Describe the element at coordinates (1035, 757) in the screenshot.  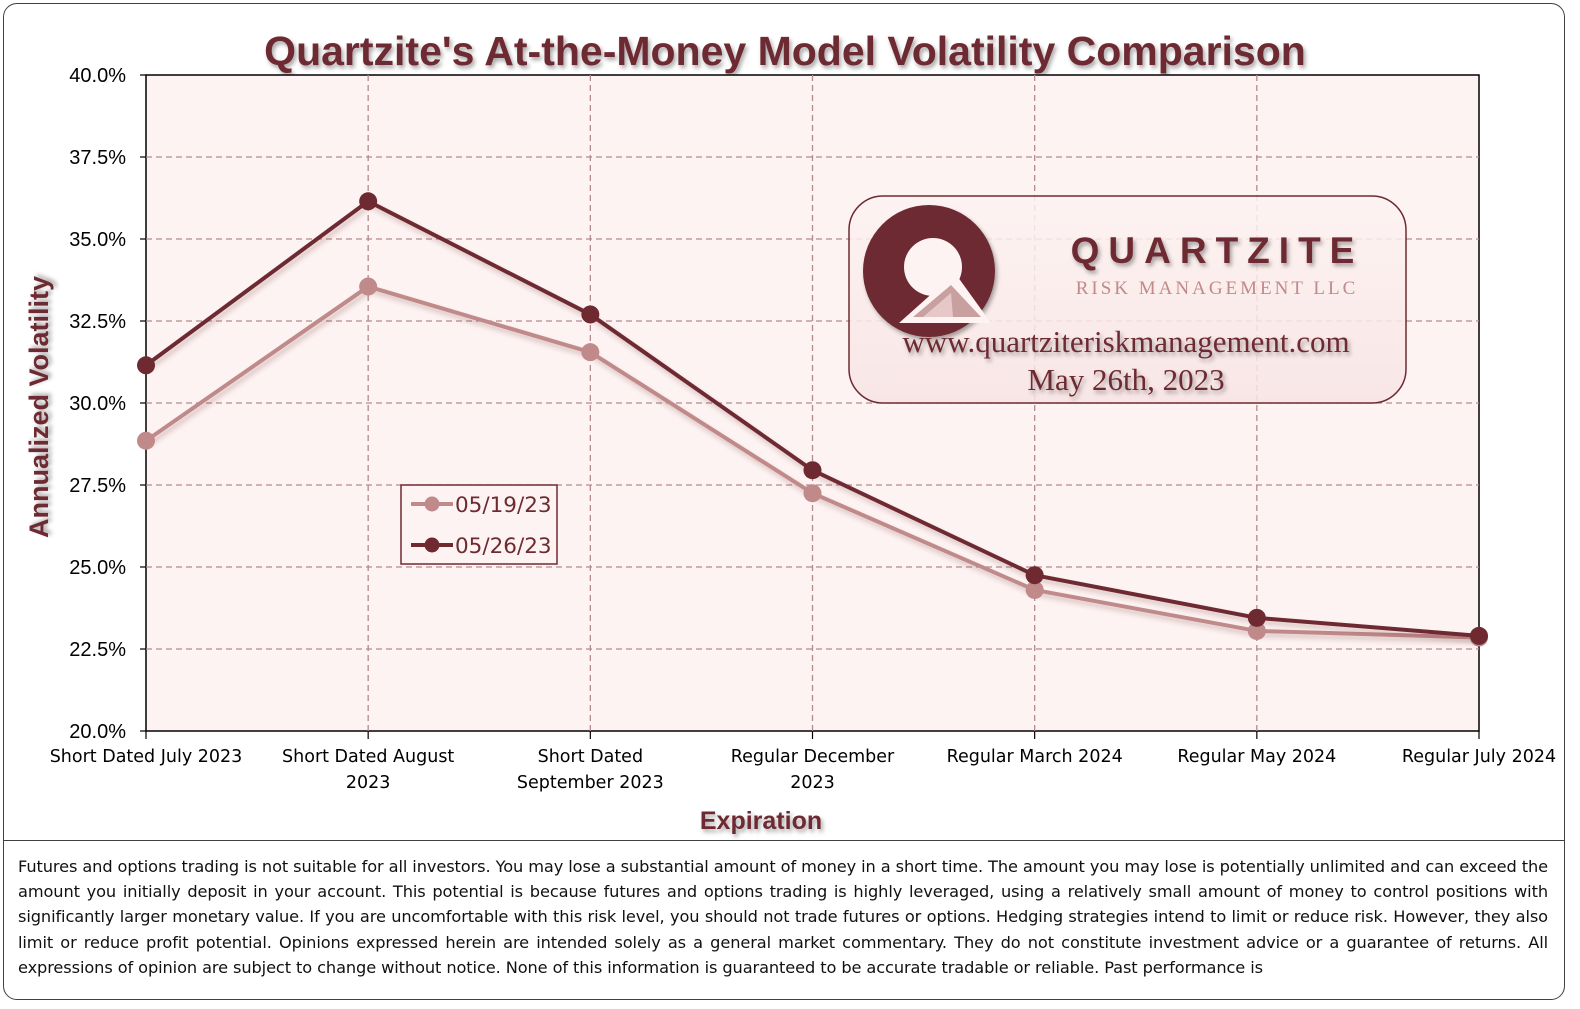
I see `x-tick-label: Regular March 2024` at that location.